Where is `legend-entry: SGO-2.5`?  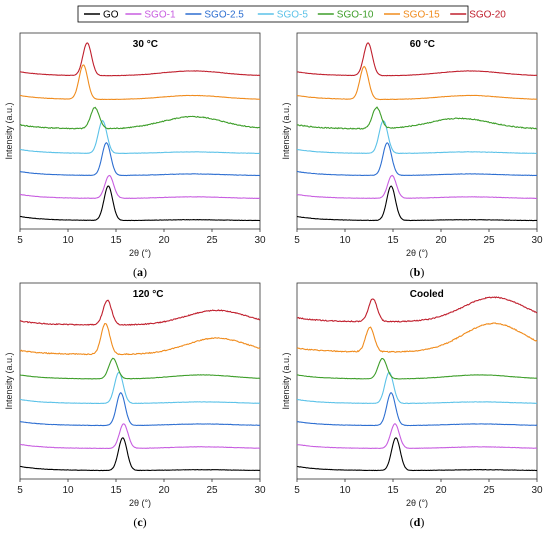 legend-entry: SGO-2.5 is located at coordinates (214, 15).